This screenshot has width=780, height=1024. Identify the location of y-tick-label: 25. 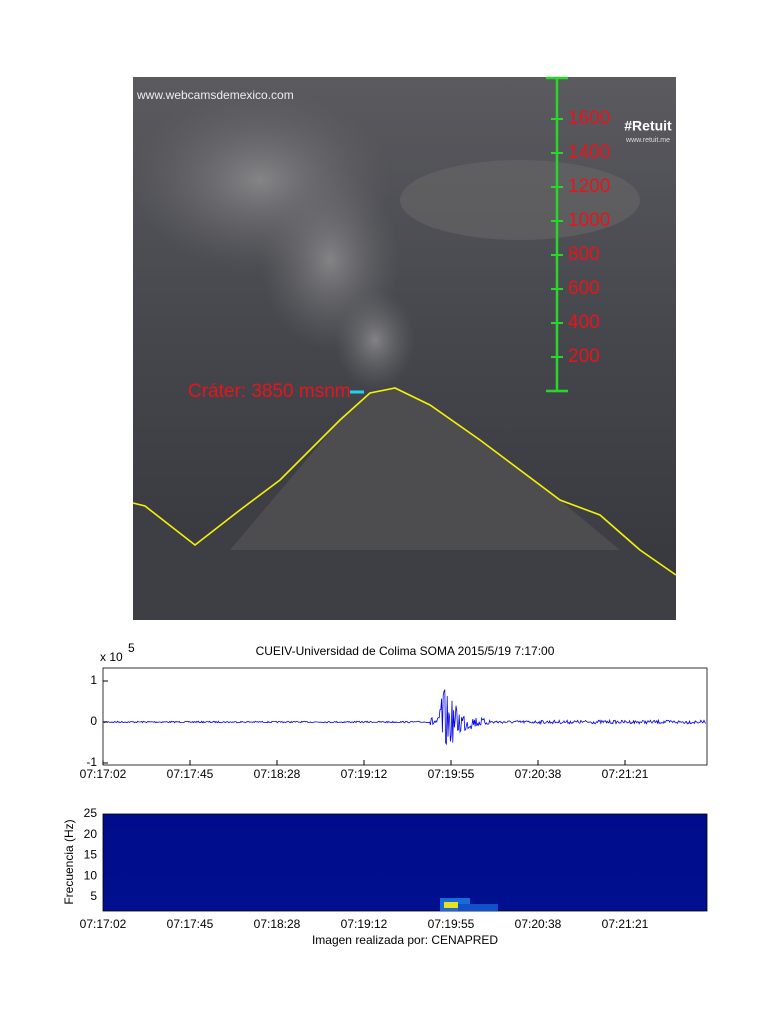
(91, 813).